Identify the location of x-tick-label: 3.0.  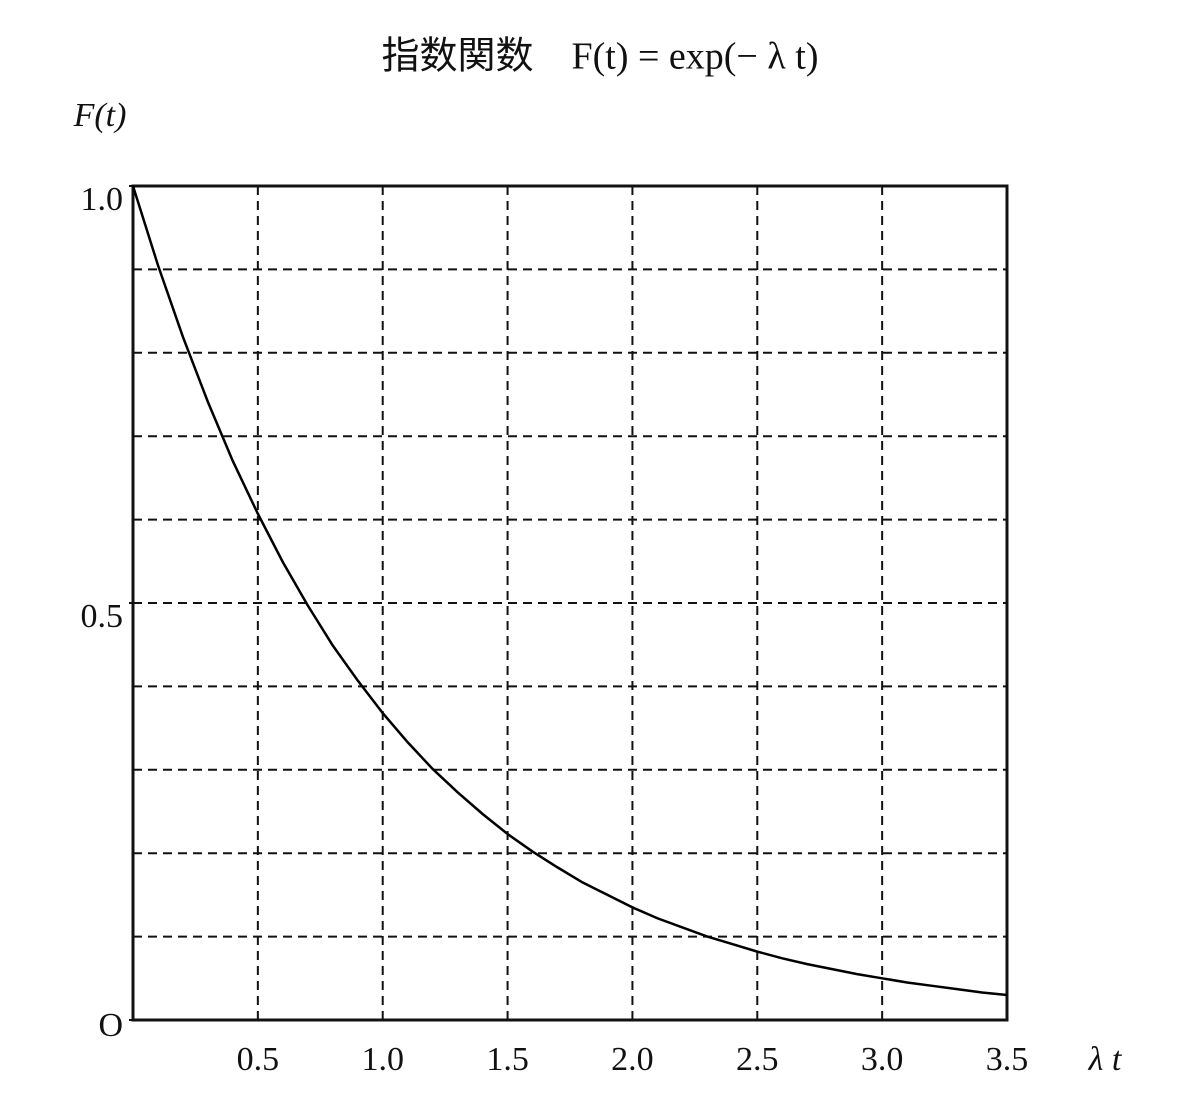
(882, 1059).